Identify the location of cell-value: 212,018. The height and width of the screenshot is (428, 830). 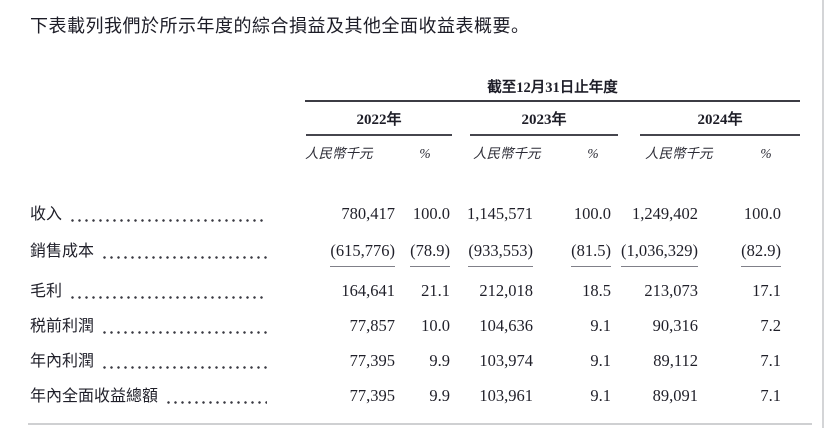
(506, 290).